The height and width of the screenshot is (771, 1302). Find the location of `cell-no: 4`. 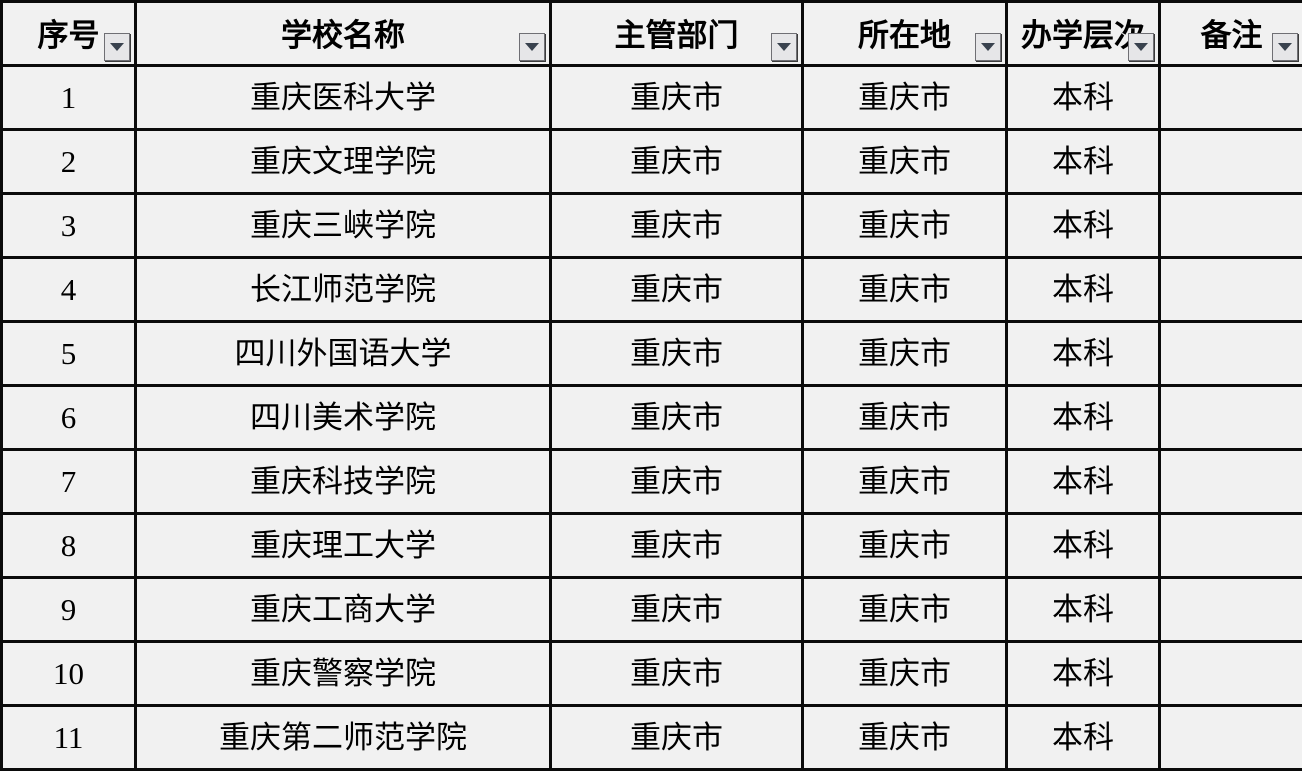

cell-no: 4 is located at coordinates (69, 290).